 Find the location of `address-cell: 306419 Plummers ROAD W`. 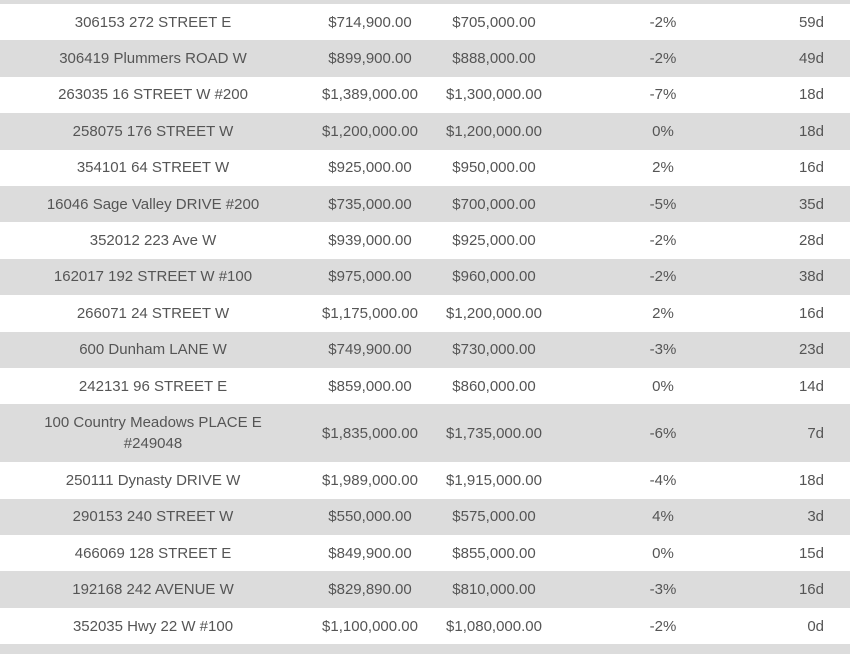

address-cell: 306419 Plummers ROAD W is located at coordinates (153, 59).